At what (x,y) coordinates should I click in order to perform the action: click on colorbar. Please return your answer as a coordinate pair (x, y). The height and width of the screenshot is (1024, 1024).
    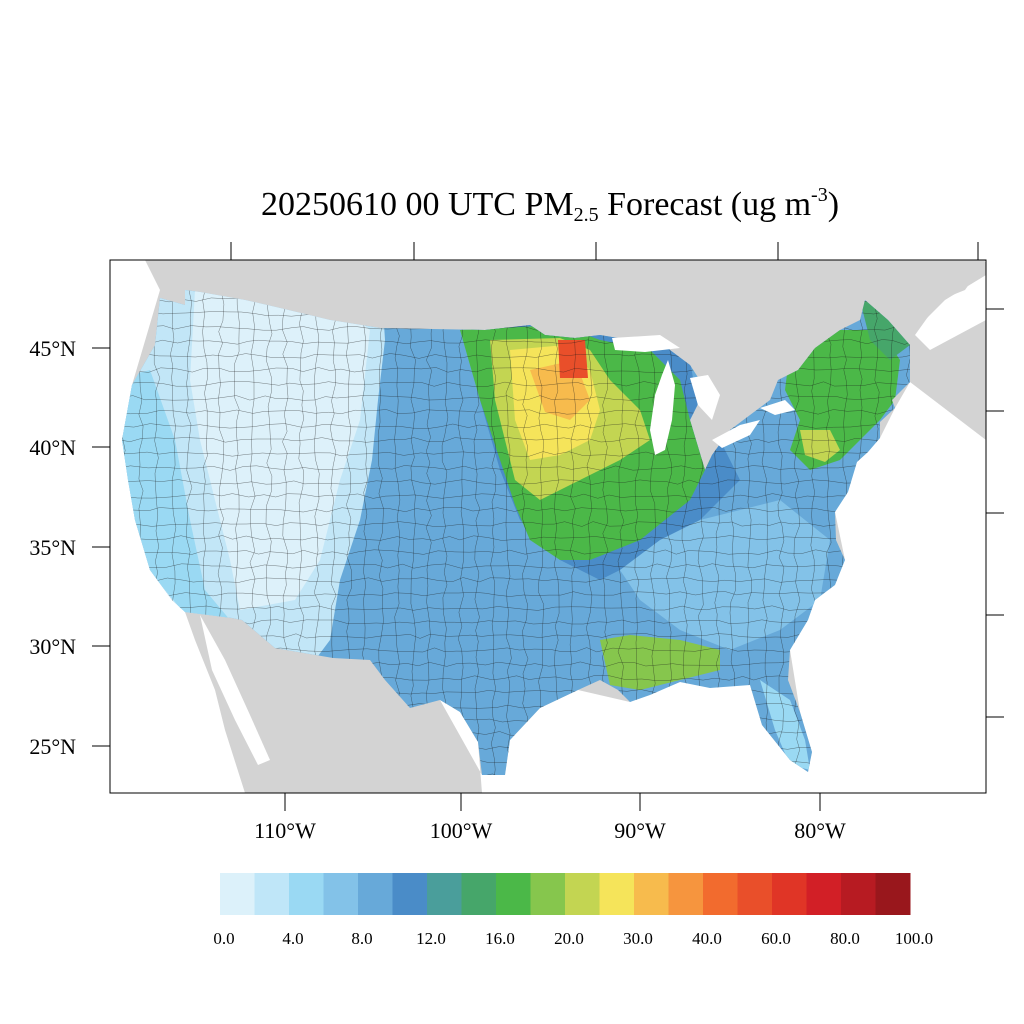
    Looking at the image, I should click on (565, 894).